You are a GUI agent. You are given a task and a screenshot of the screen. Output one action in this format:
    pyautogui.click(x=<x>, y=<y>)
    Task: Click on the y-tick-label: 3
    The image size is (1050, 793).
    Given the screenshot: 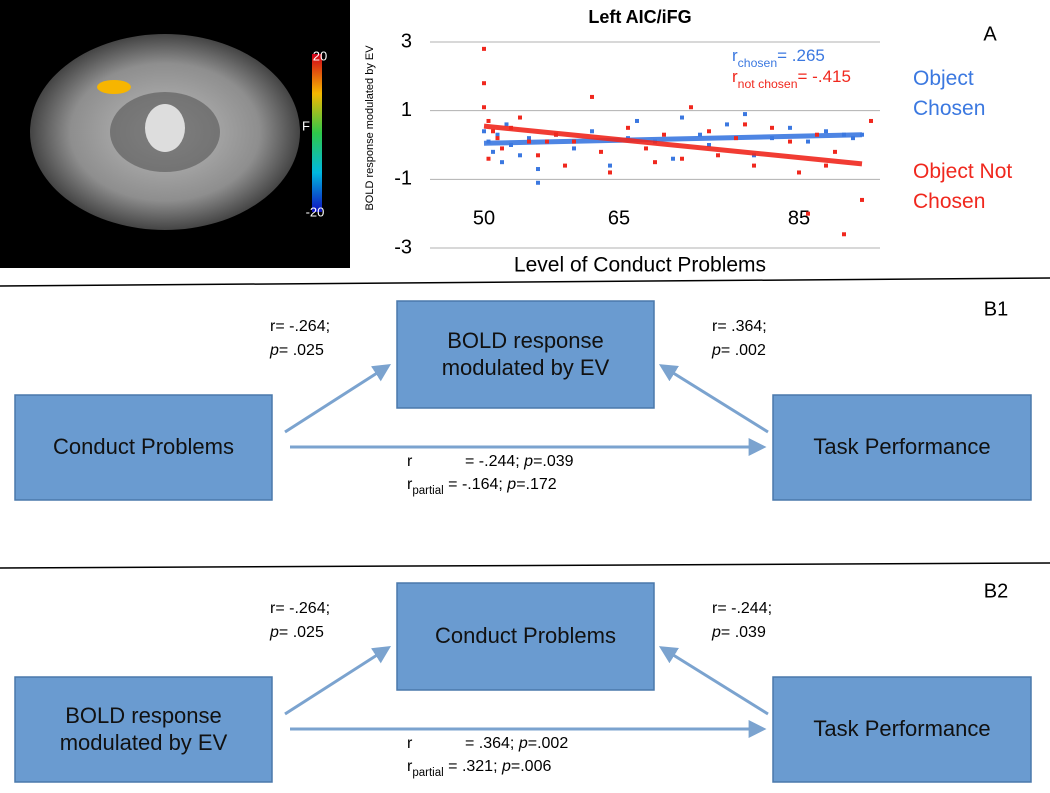 What is the action you would take?
    pyautogui.click(x=406, y=41)
    